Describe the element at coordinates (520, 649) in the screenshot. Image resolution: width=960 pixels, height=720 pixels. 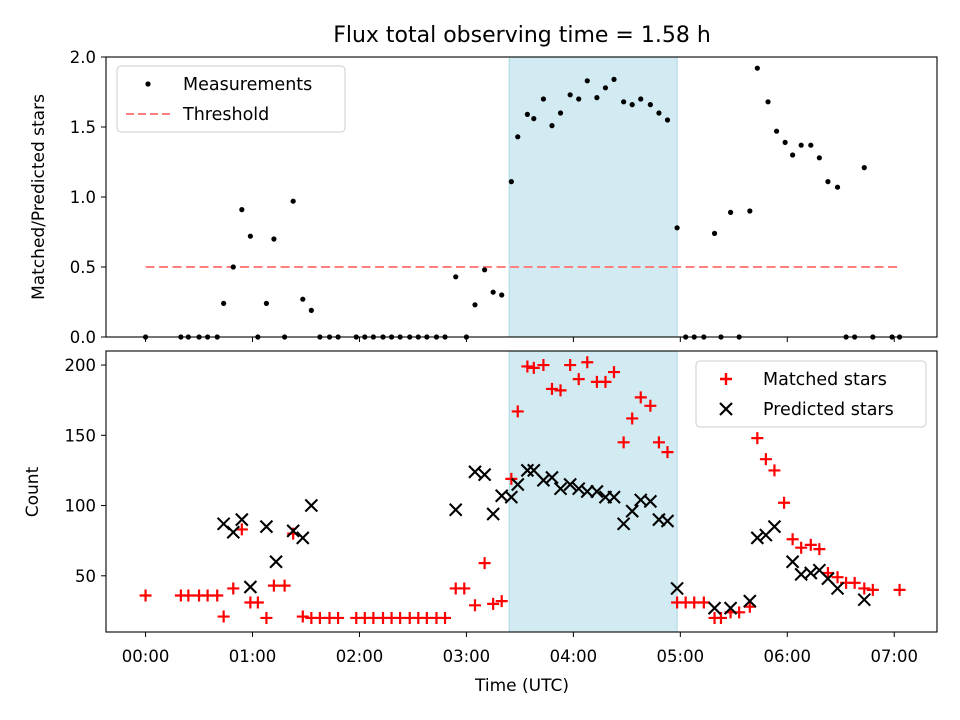
I see `bottom-x-ticks: 00:00 01:00 02:00 03:00 04:00 05:00 06:00 07:00` at that location.